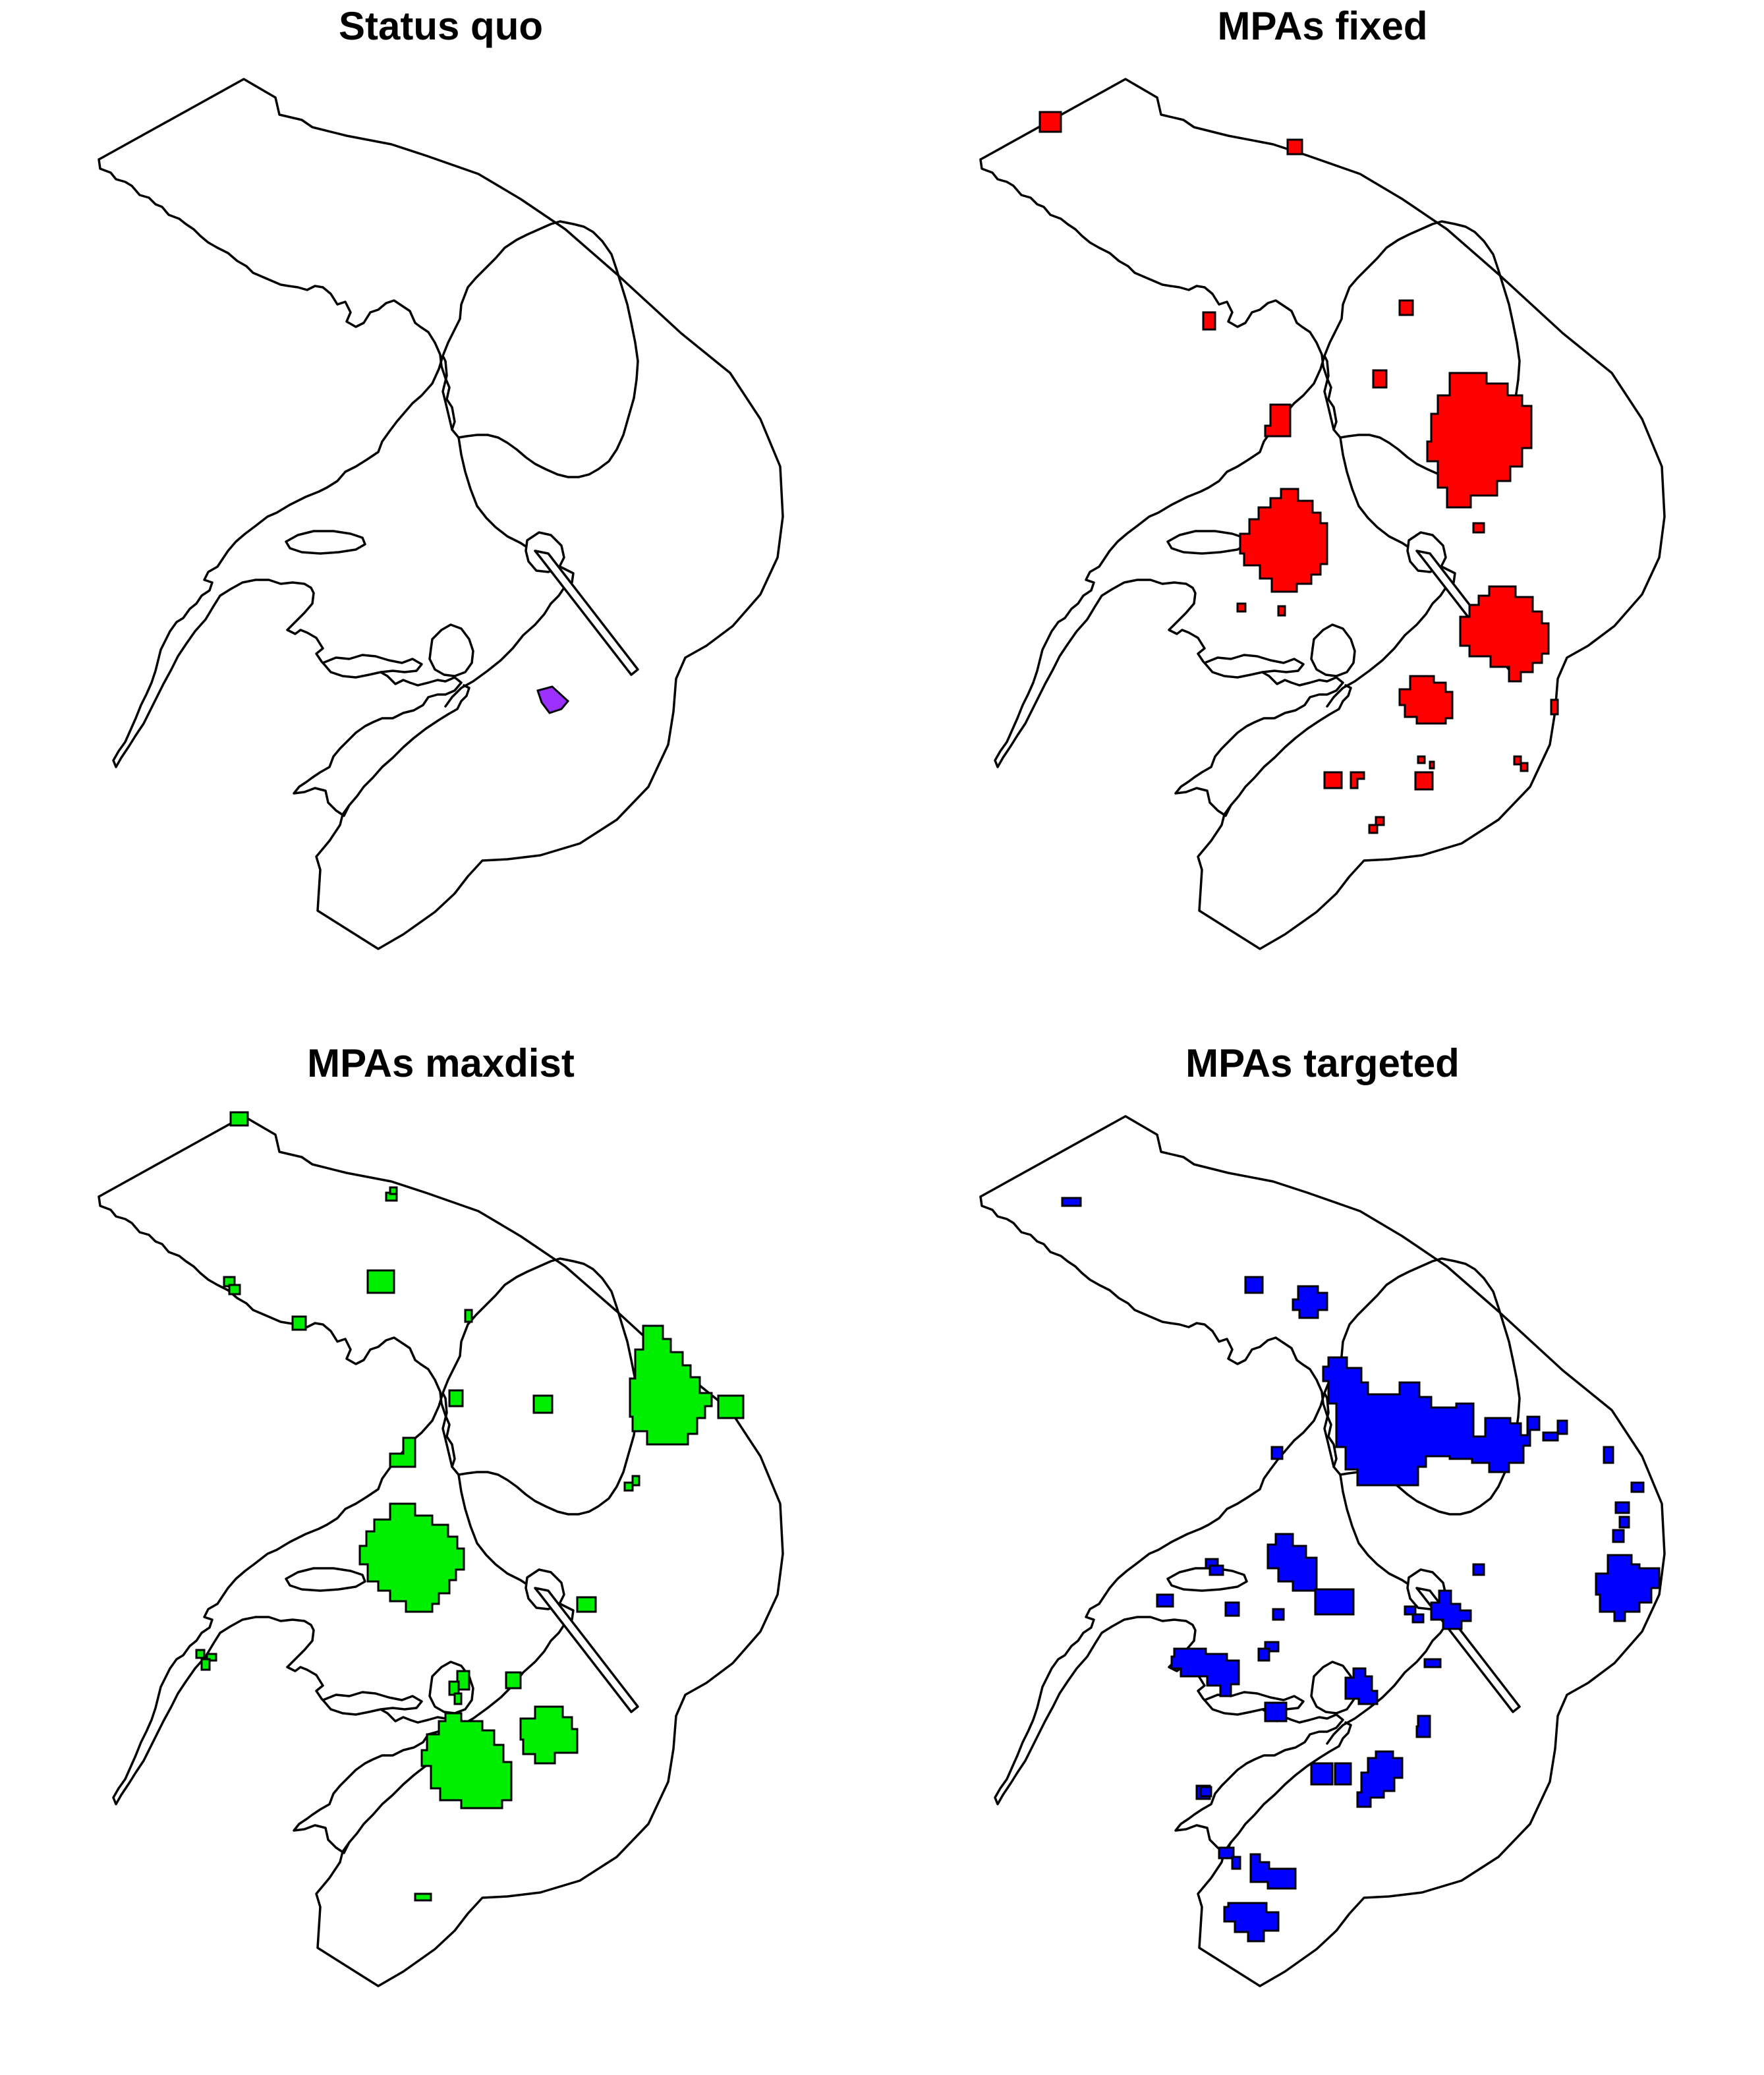  I want to click on panel-title: MPAs maxdist, so click(441, 1063).